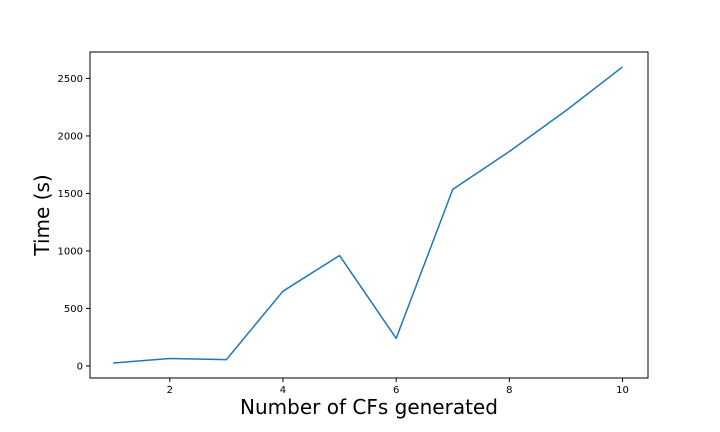  I want to click on y-tick-label: 0, so click(80, 366).